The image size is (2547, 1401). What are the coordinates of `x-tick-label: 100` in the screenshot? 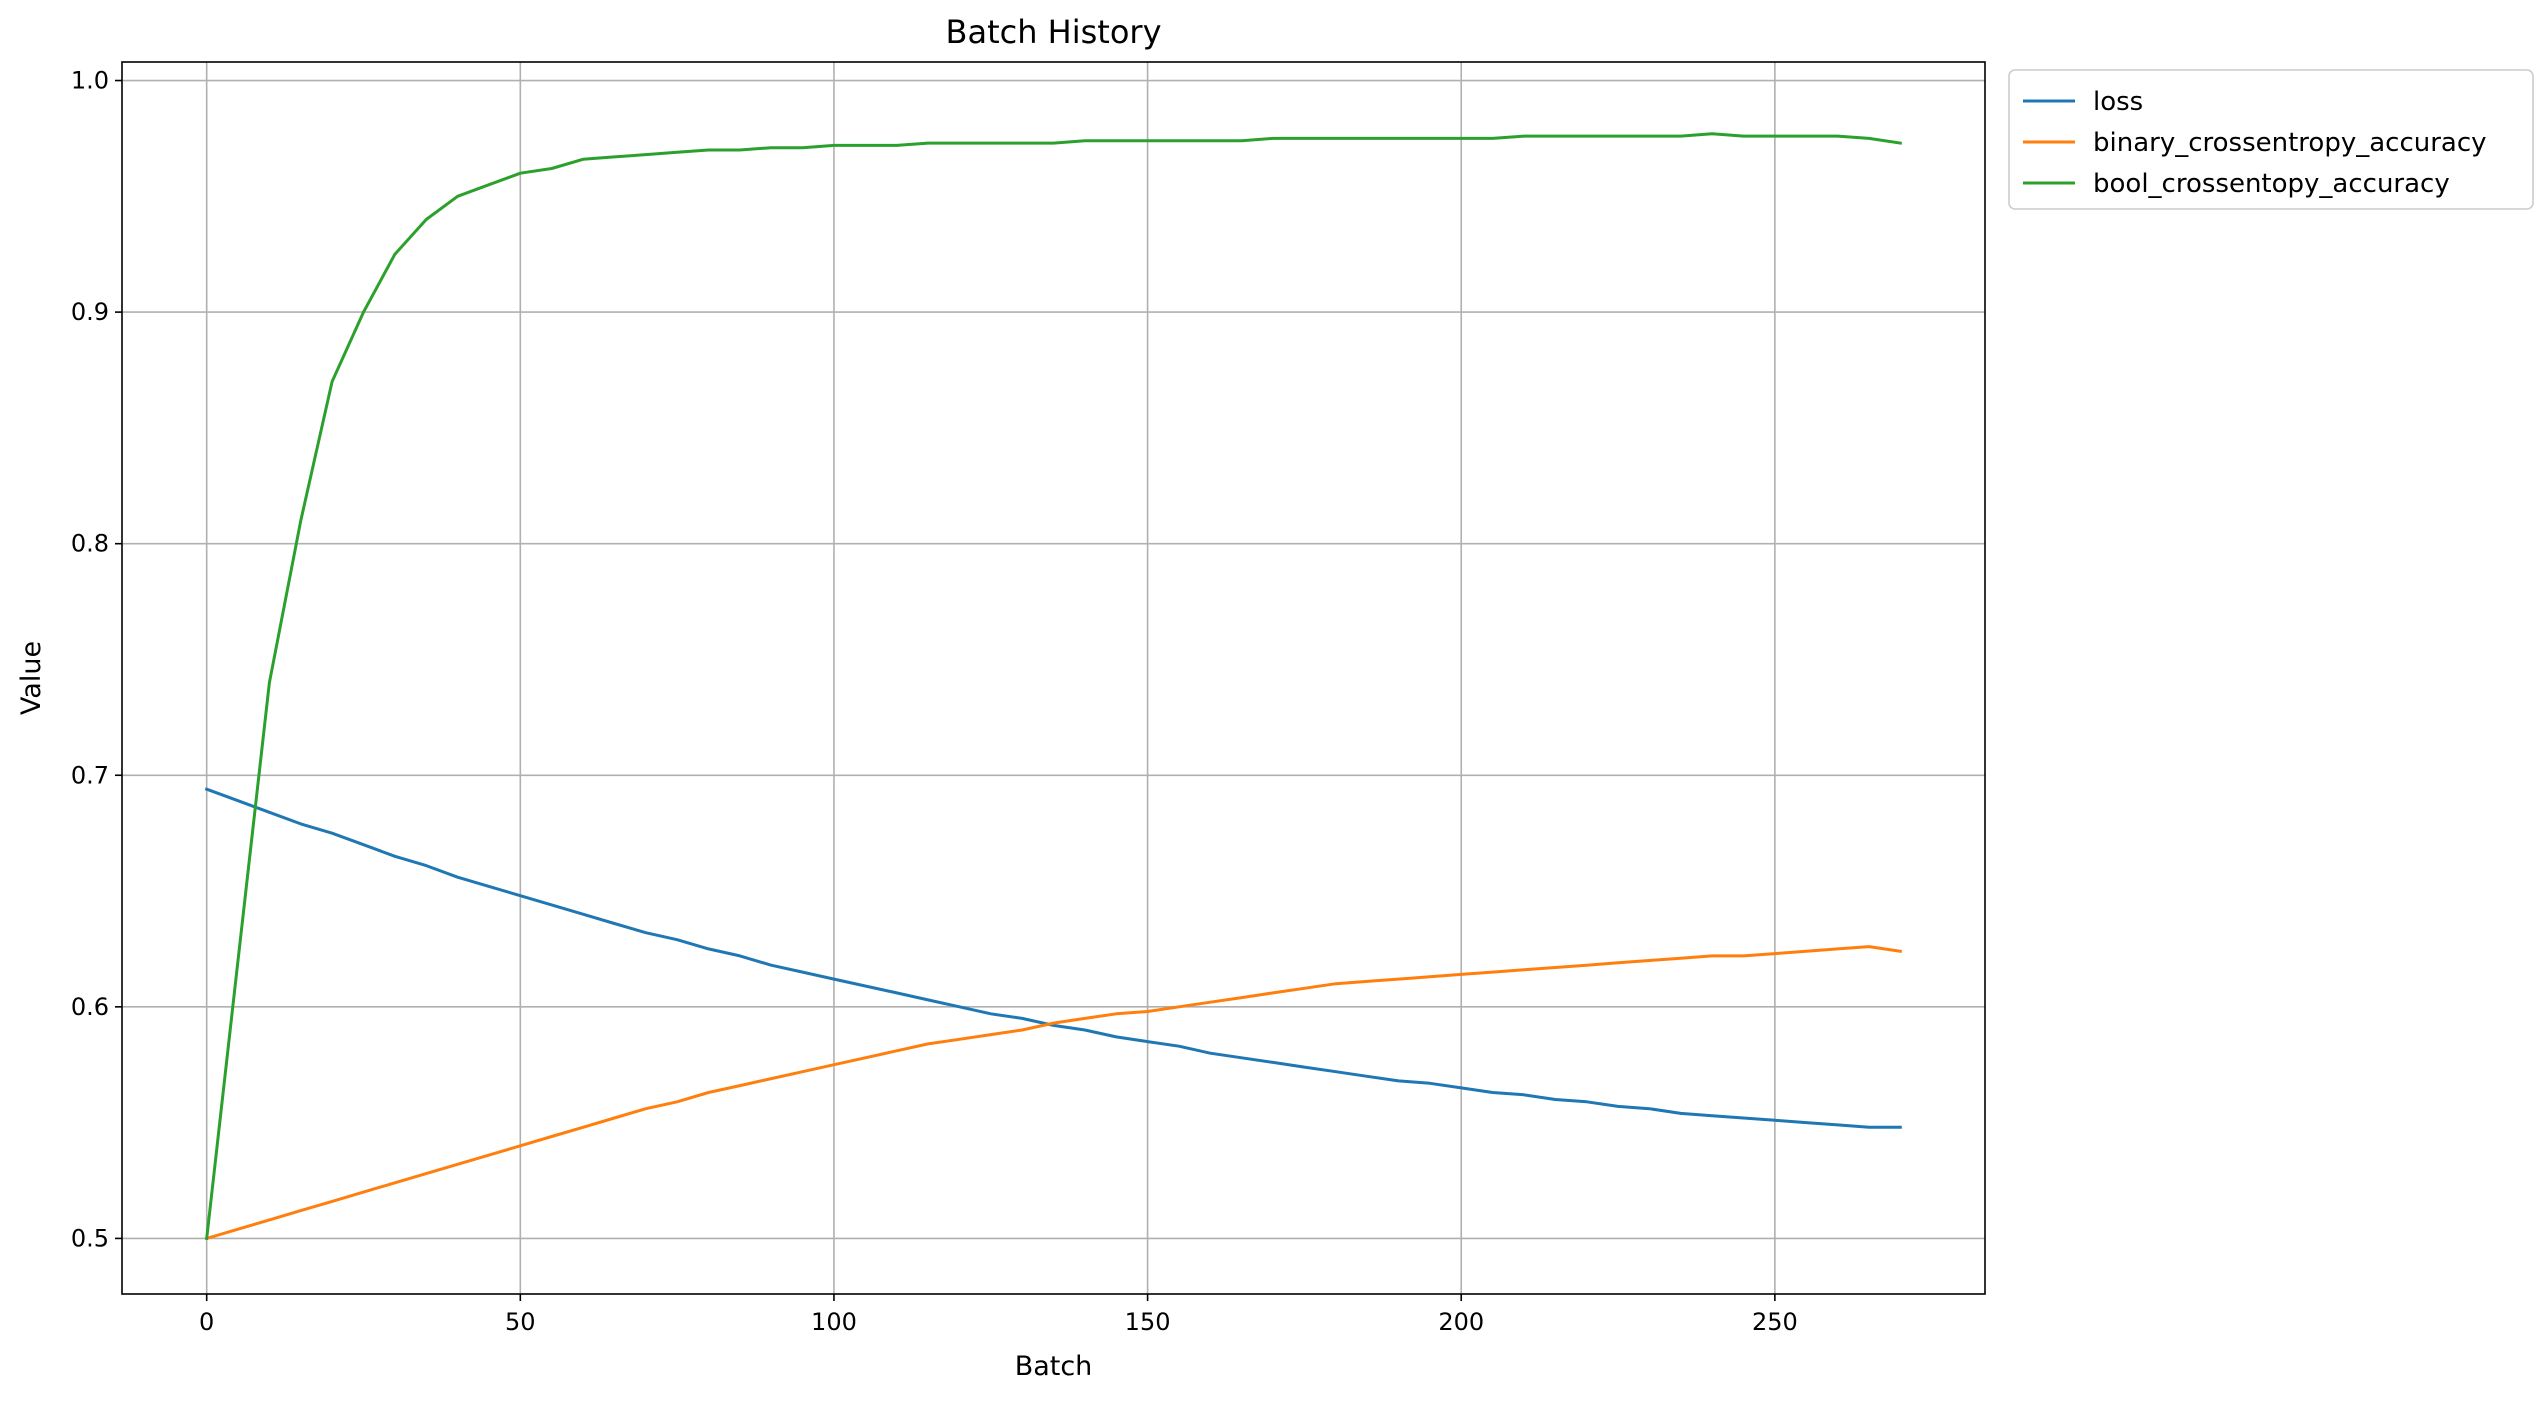 It's located at (834, 1322).